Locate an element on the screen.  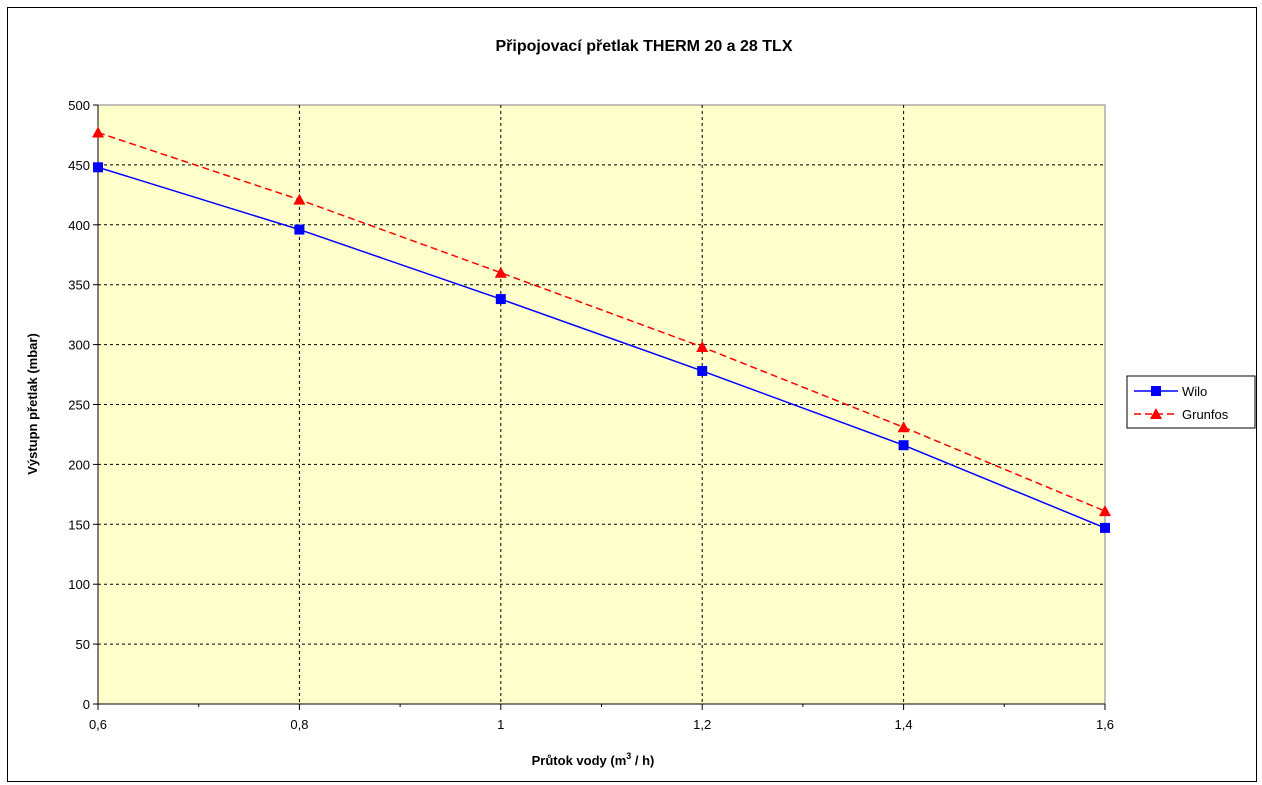
chart-title: Připojovací přetlak THERM 20 a 28 TLX is located at coordinates (644, 46).